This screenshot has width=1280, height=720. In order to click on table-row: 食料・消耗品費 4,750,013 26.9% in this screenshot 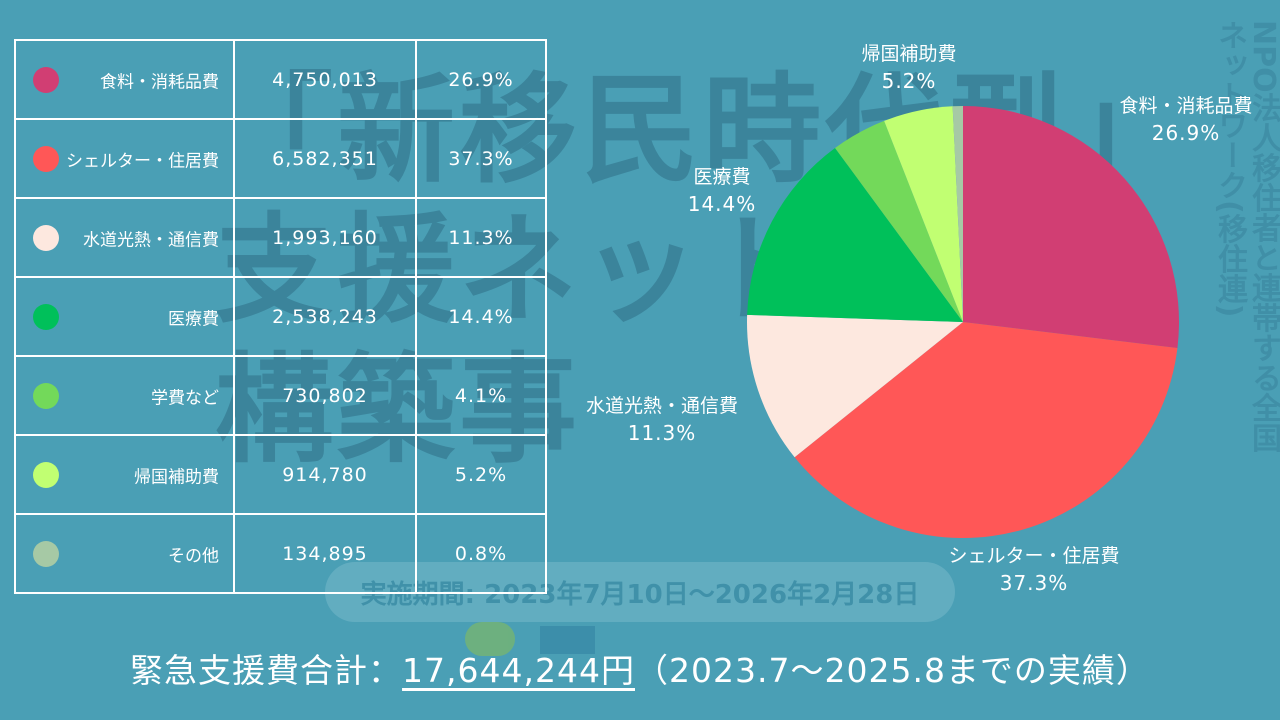, I will do `click(280, 79)`.